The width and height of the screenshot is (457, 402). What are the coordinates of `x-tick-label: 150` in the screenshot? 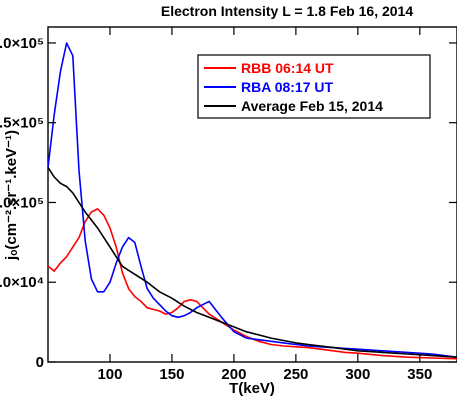 It's located at (171, 374).